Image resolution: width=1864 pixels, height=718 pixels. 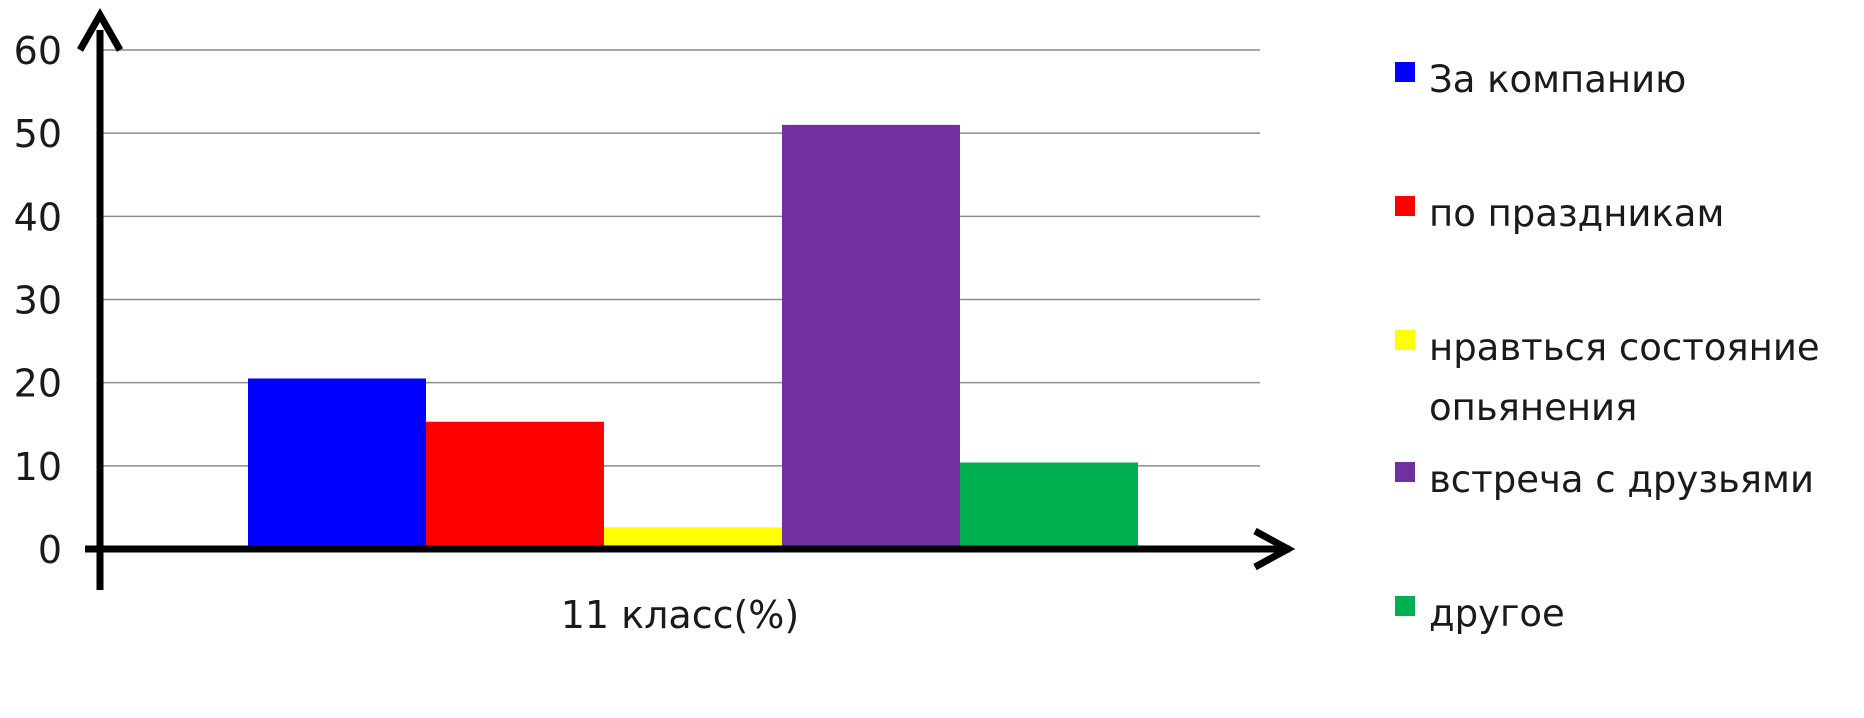 I want to click on y-tick-label: 40, so click(x=38, y=217).